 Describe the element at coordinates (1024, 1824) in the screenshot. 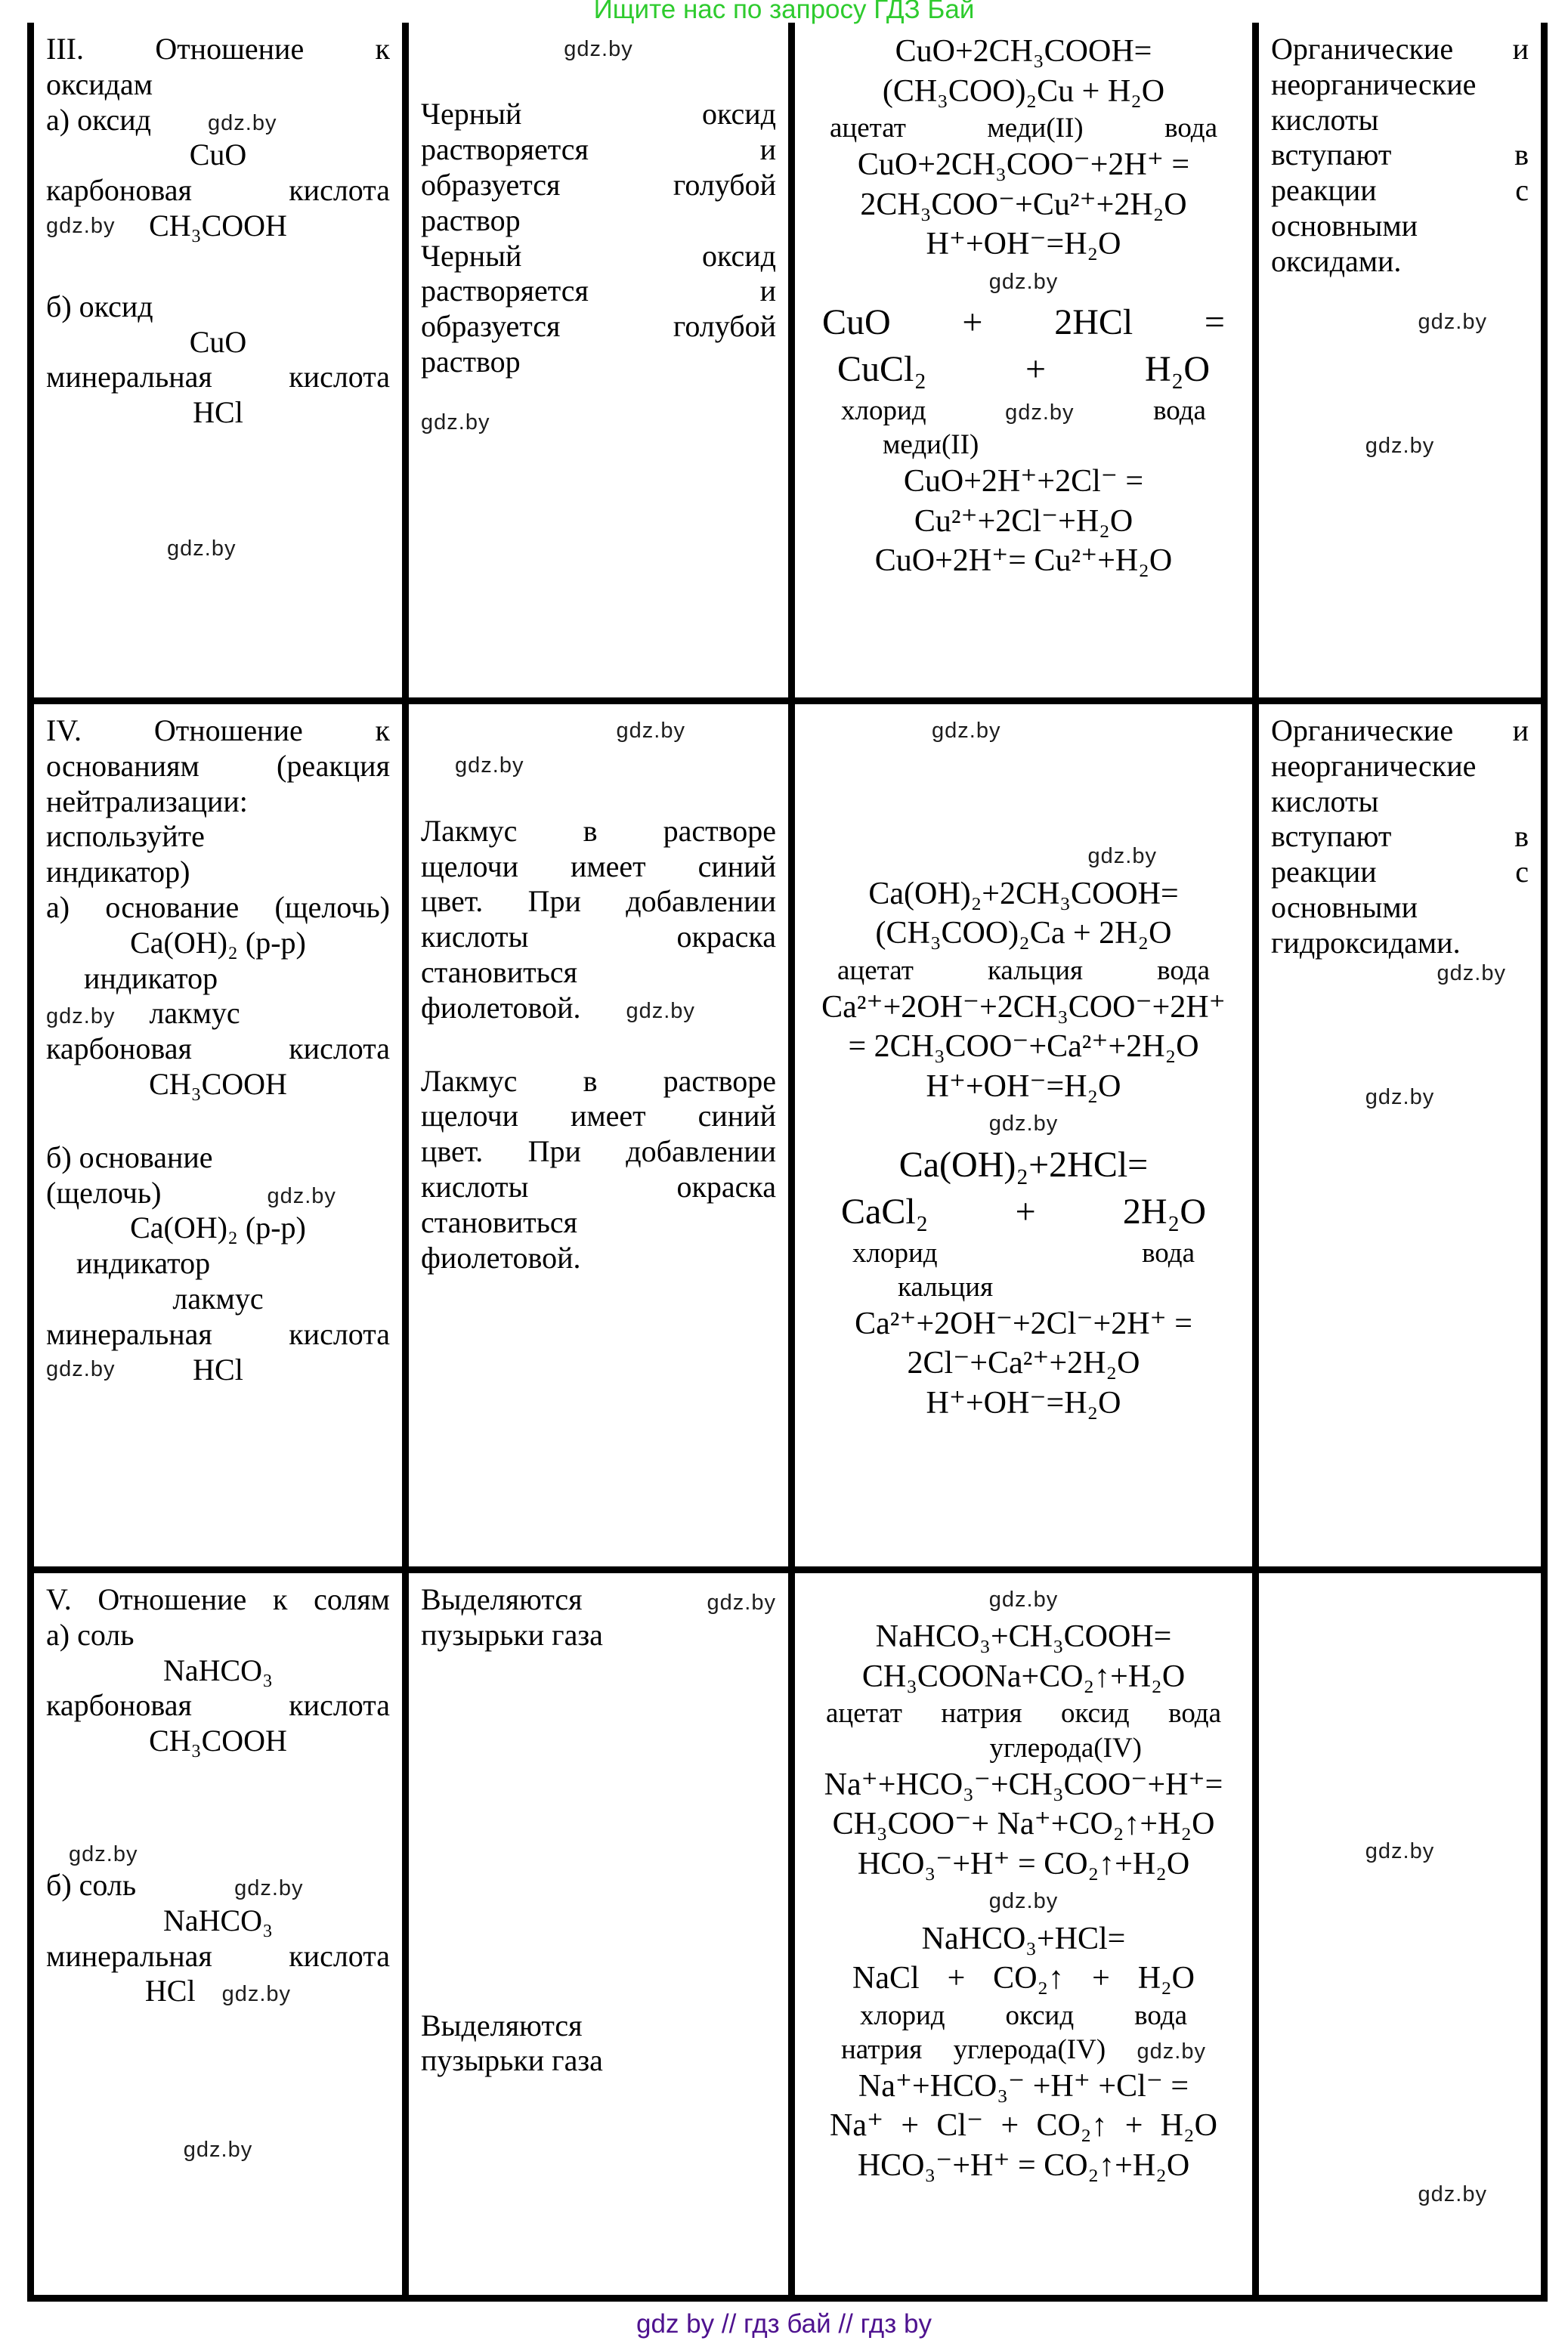

I see `ionic-equation: CH₃COO⁻+ Na⁺+CO₂↑+H₂O` at that location.